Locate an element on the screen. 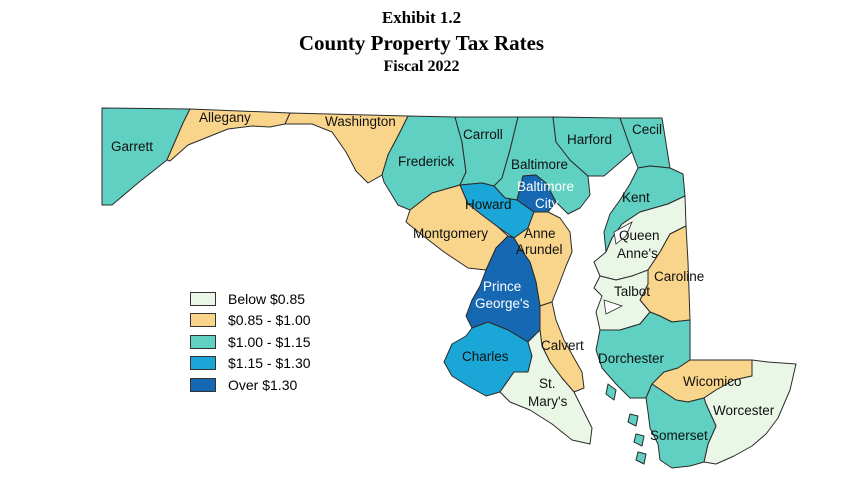 This screenshot has width=843, height=500. label-carroll: Carroll is located at coordinates (483, 134).